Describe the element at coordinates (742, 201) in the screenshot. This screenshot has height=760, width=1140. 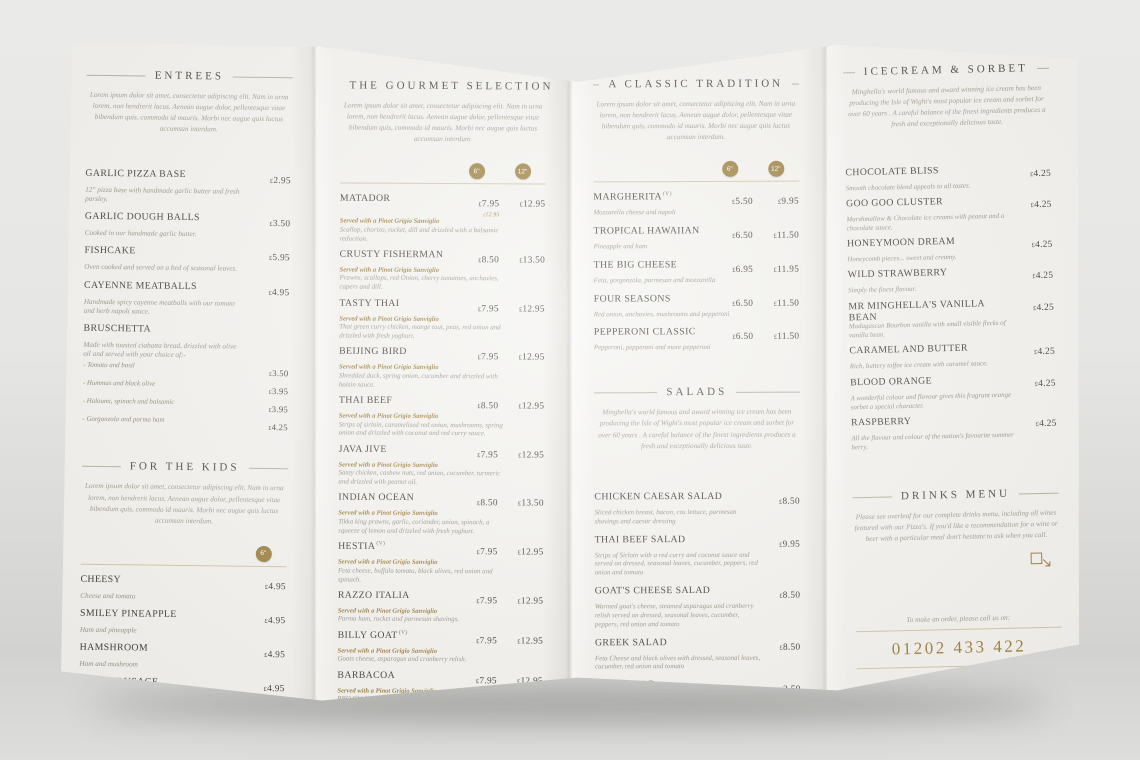
I see `item-price-small: £5.50` at that location.